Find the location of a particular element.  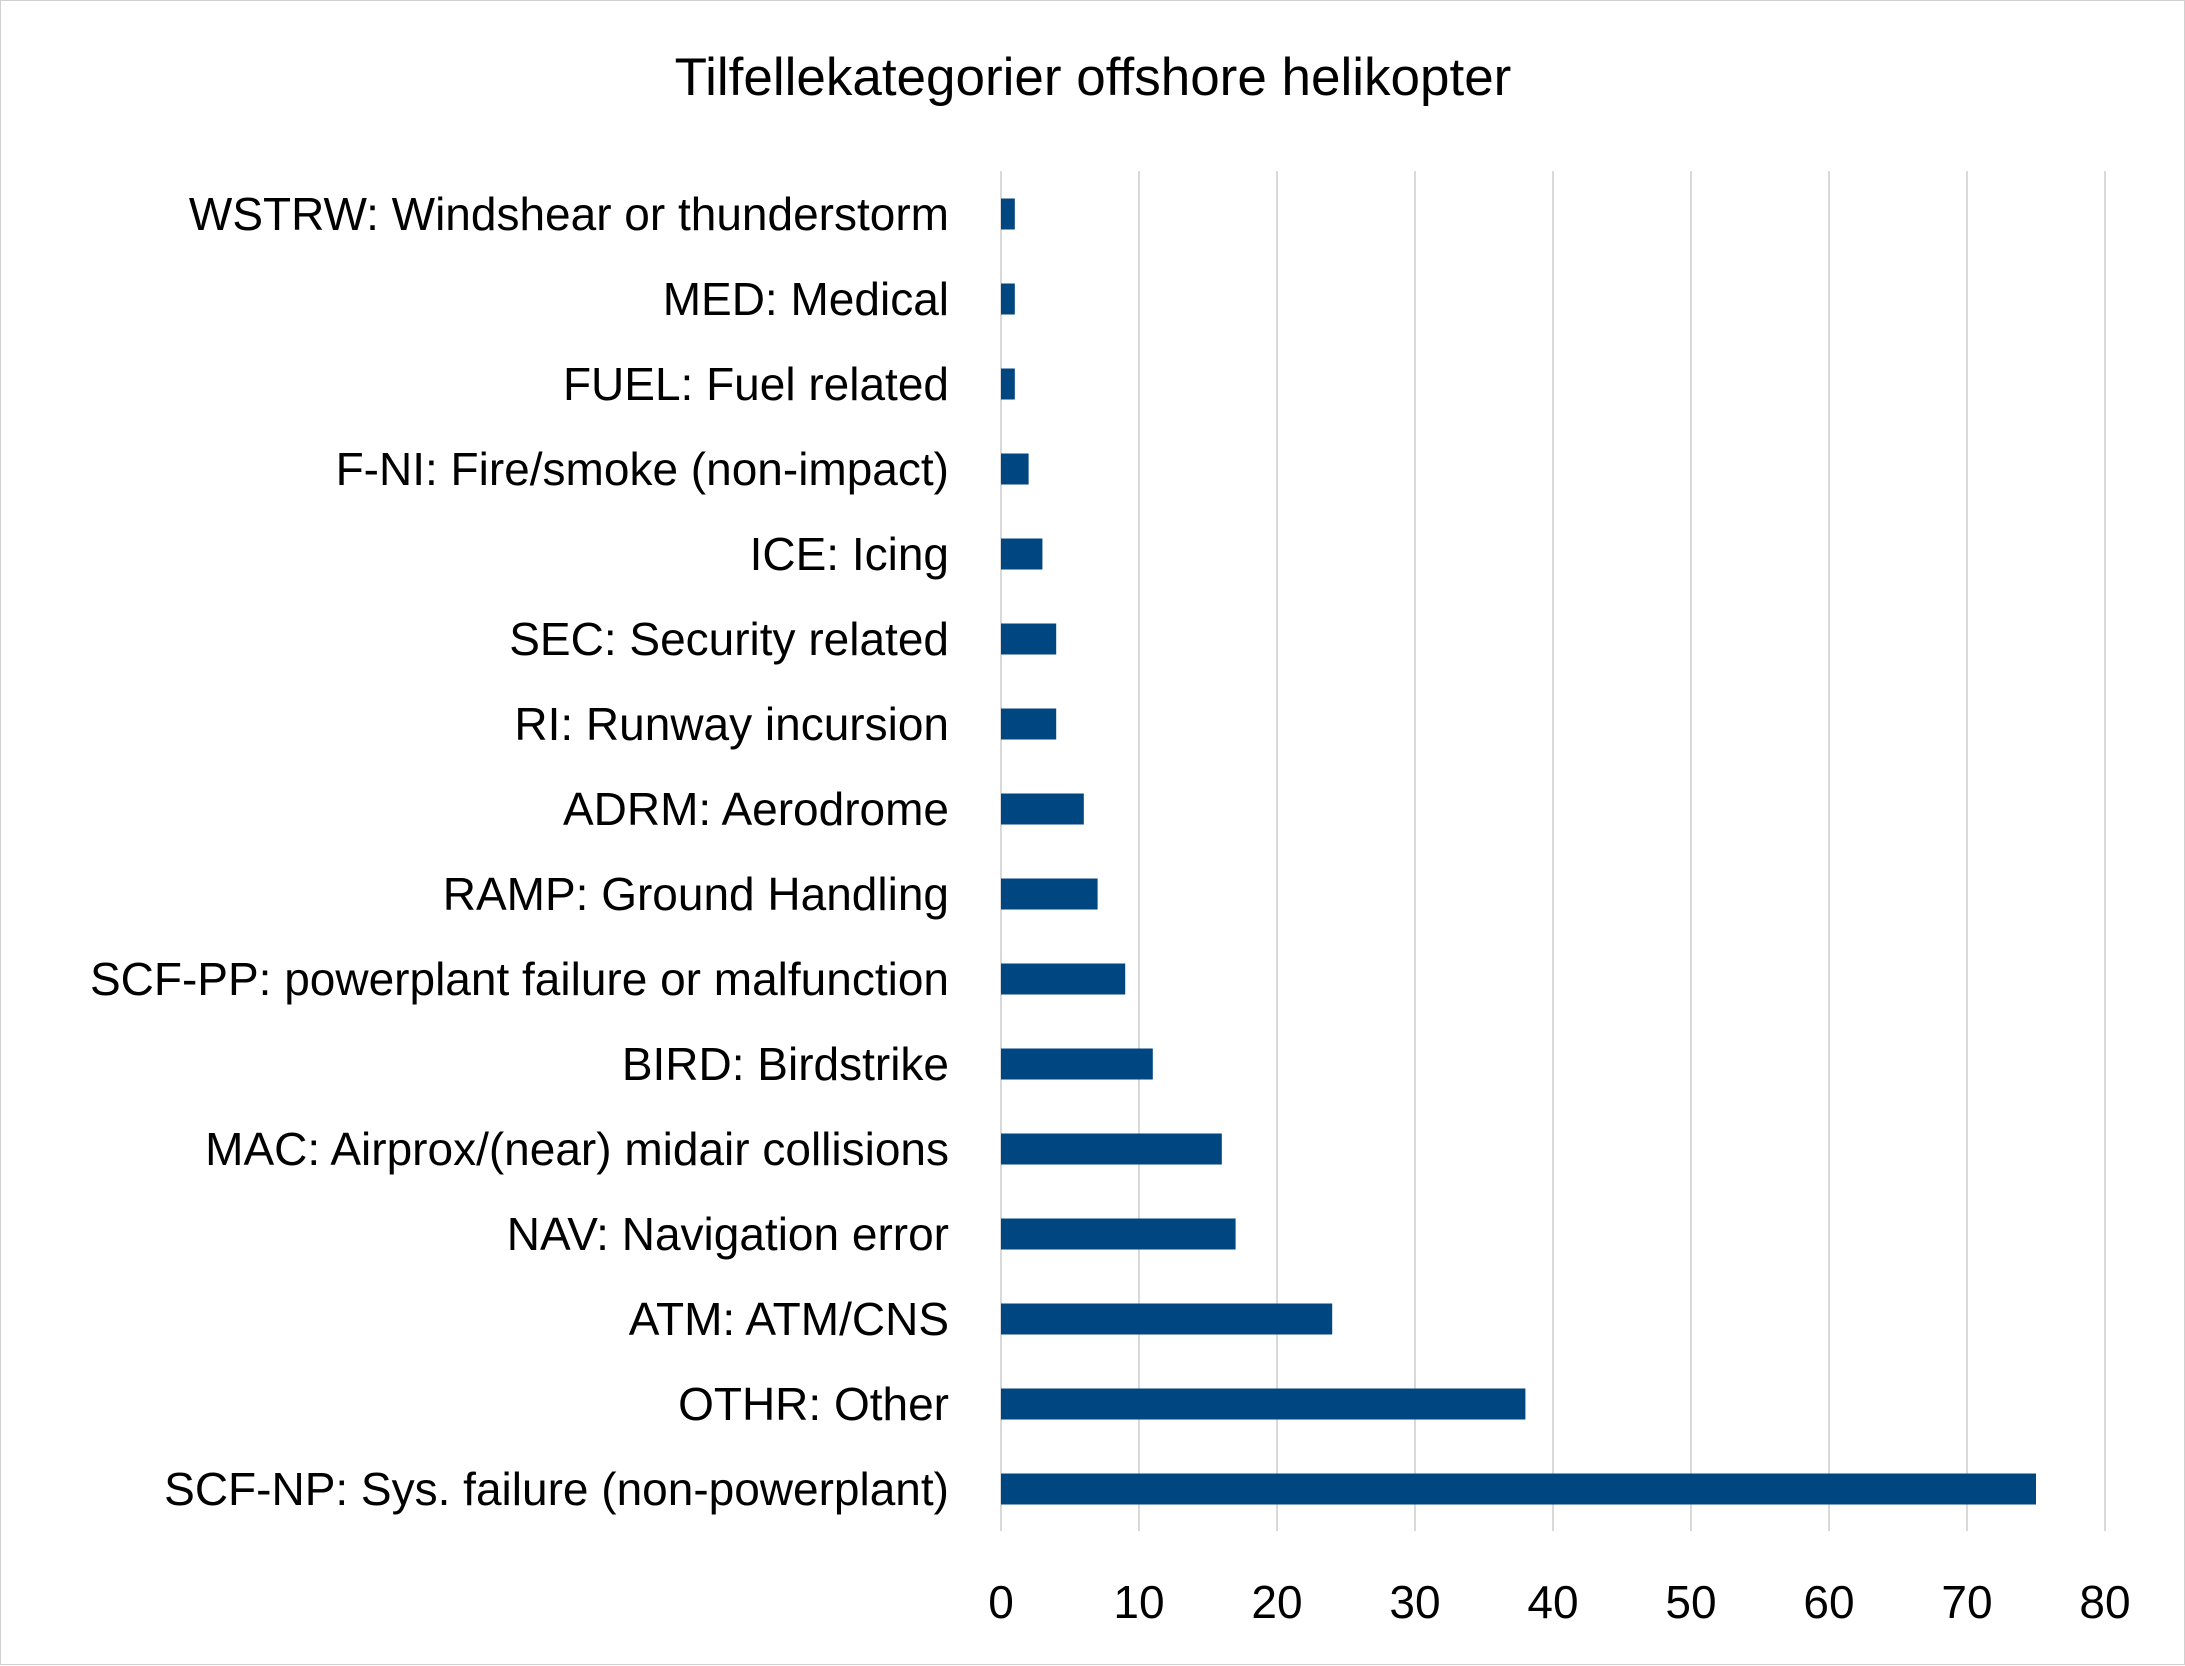

category-label: MAC: Airprox/(near) midair collisions is located at coordinates (577, 1149).